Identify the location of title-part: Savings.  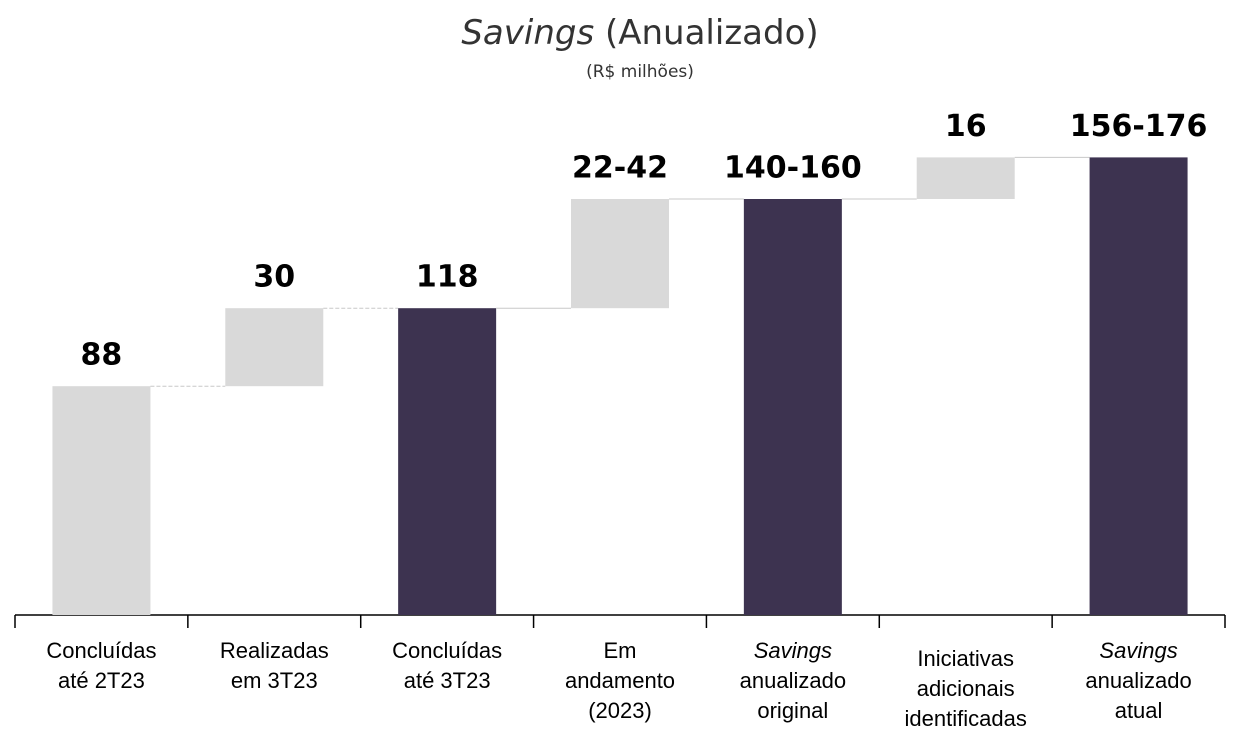
(527, 33).